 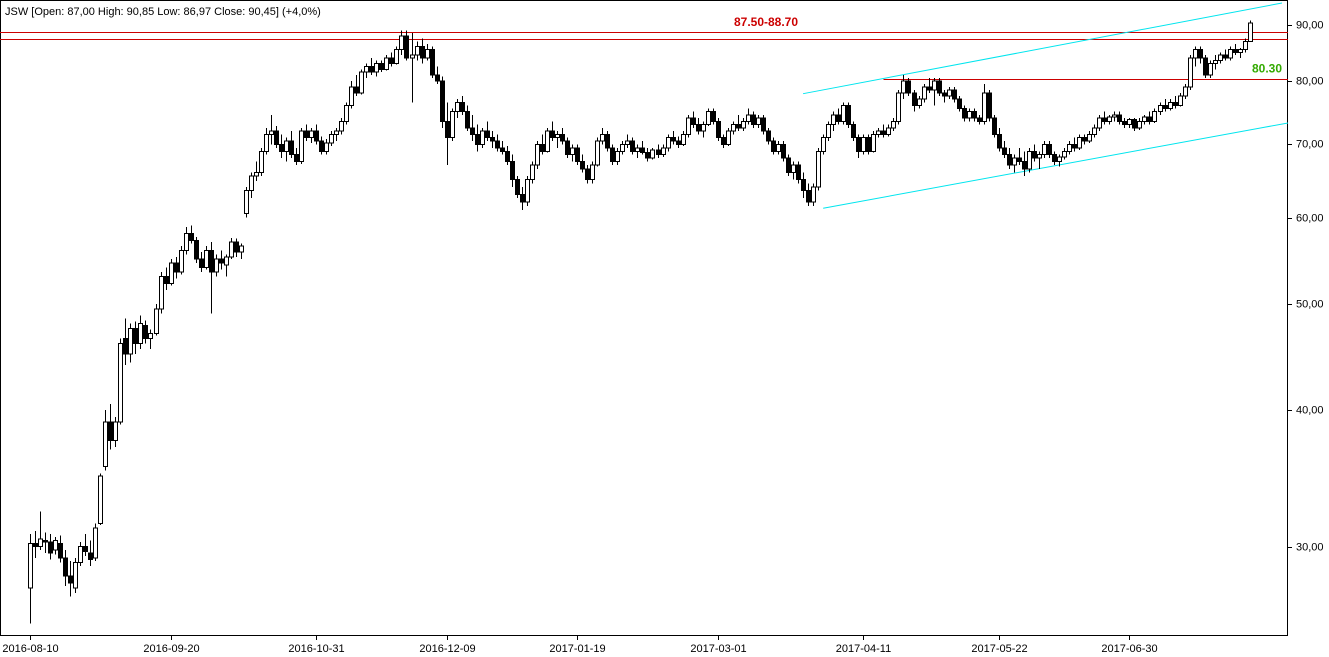 What do you see at coordinates (447, 649) in the screenshot?
I see `x-tick-label: 2016-12-09` at bounding box center [447, 649].